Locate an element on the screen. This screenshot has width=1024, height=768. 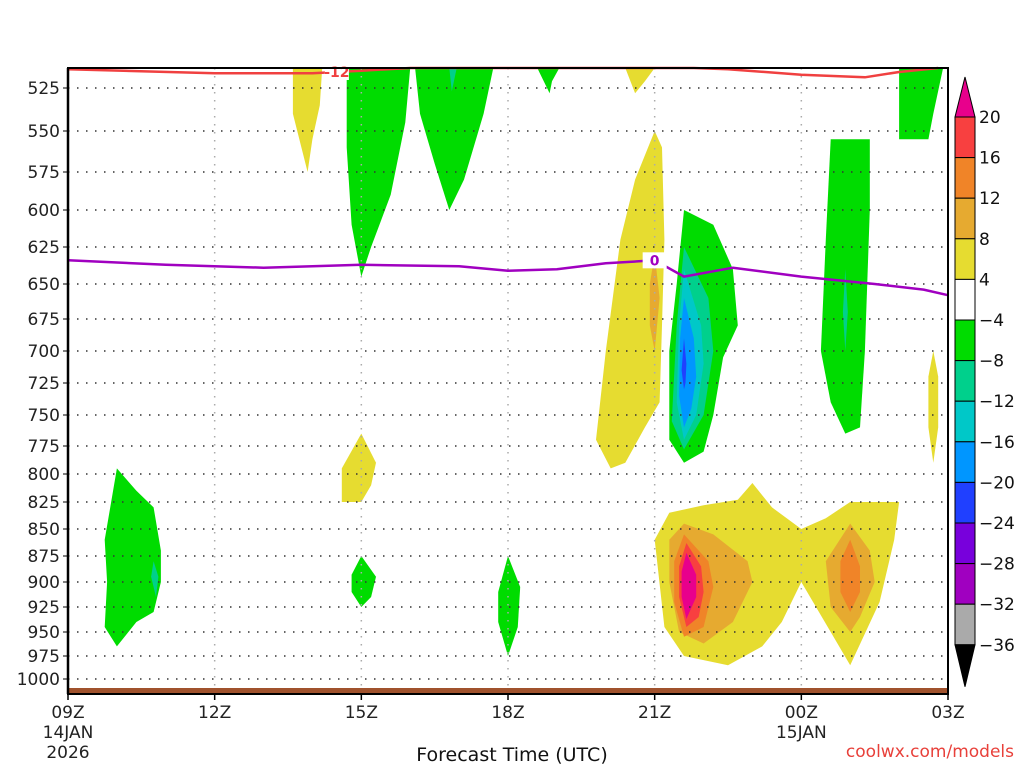
y-tick-label-1000: 1000 is located at coordinates (38, 680).